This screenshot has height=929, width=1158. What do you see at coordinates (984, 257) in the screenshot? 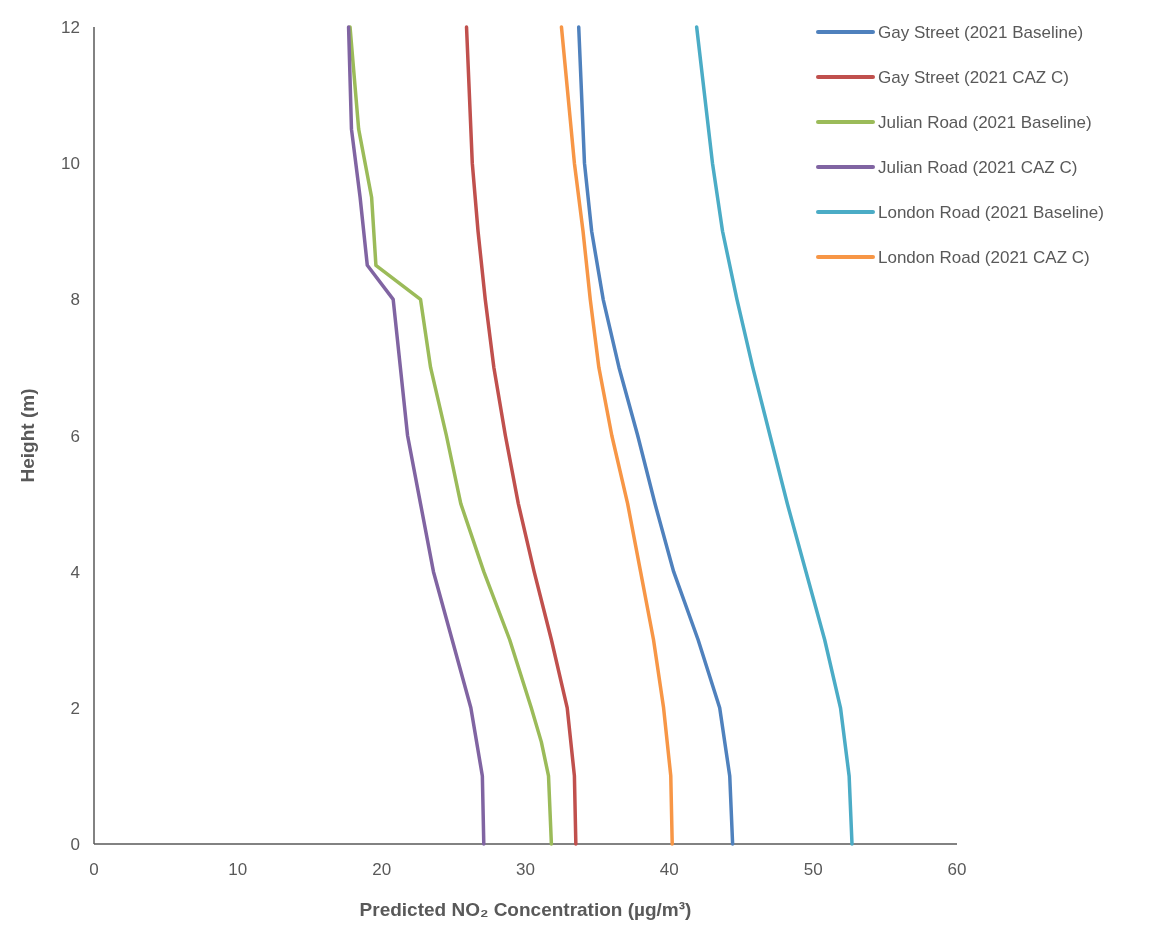
I see `legend-label: London Road (2021 CAZ C)` at bounding box center [984, 257].